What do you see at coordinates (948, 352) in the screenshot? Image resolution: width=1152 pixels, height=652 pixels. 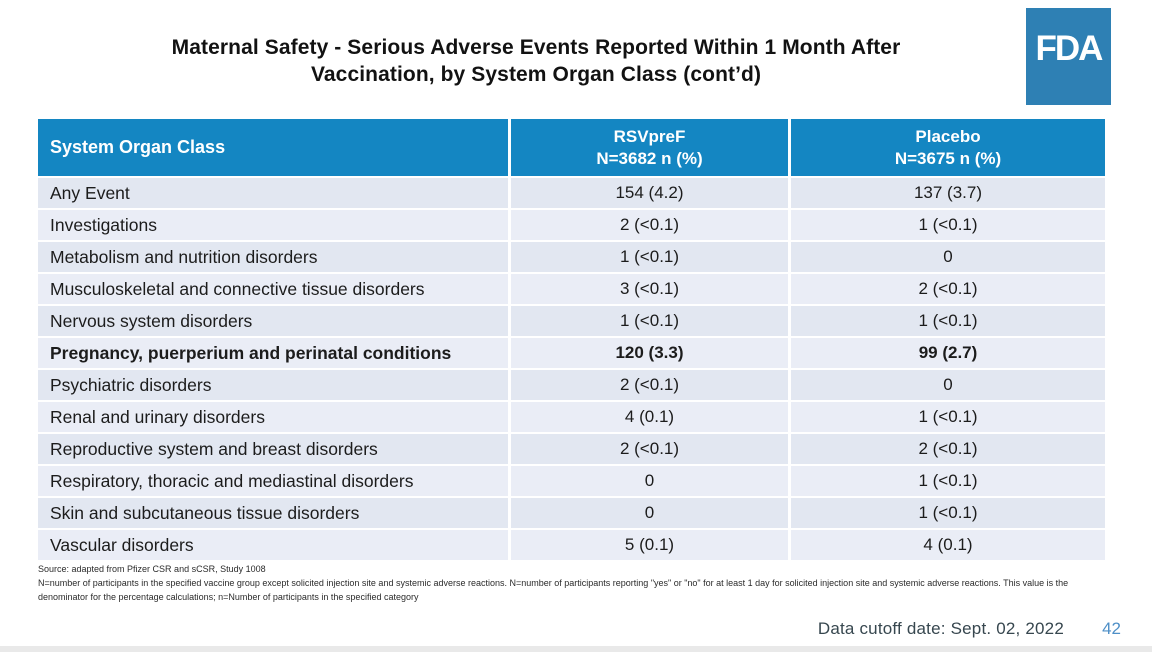 I see `placebo-cell: 99 (2.7)` at bounding box center [948, 352].